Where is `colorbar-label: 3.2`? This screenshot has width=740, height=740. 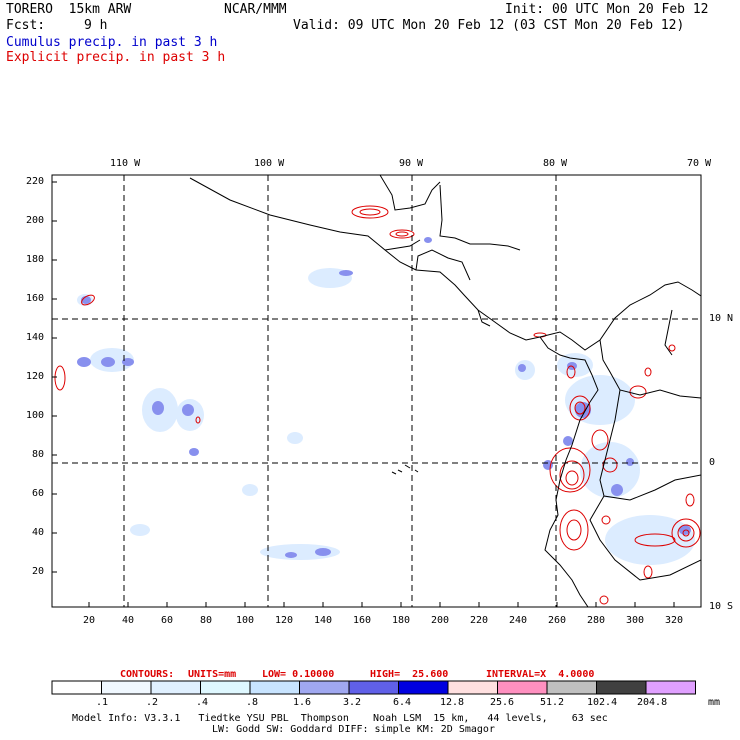 colorbar-label: 3.2 is located at coordinates (352, 702).